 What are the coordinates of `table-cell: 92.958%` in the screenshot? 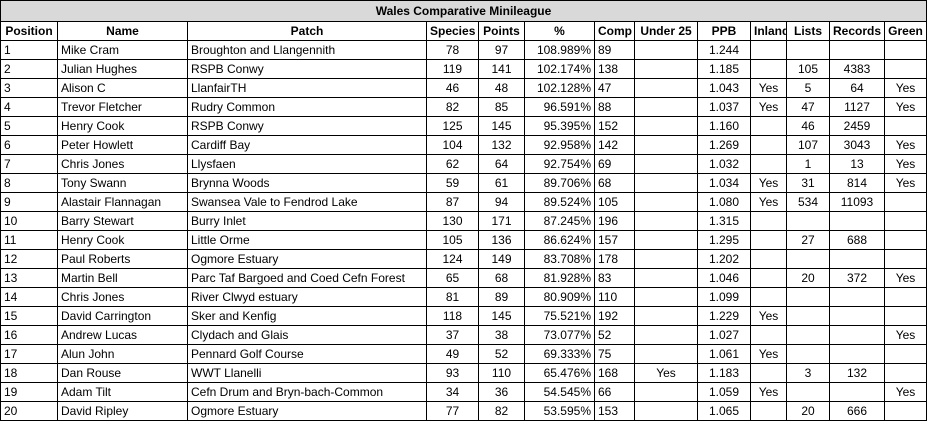 It's located at (559, 145).